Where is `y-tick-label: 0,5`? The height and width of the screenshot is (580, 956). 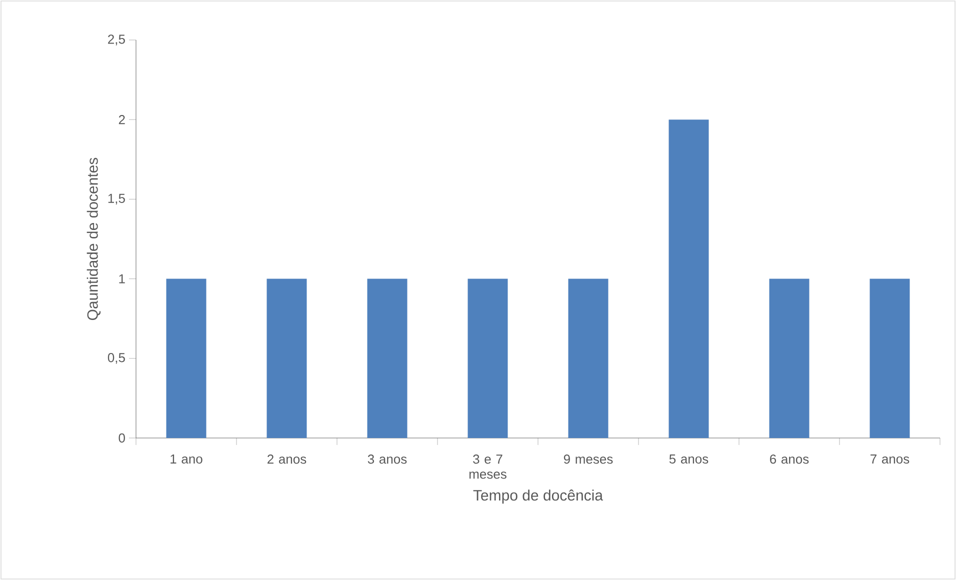
y-tick-label: 0,5 is located at coordinates (116, 358).